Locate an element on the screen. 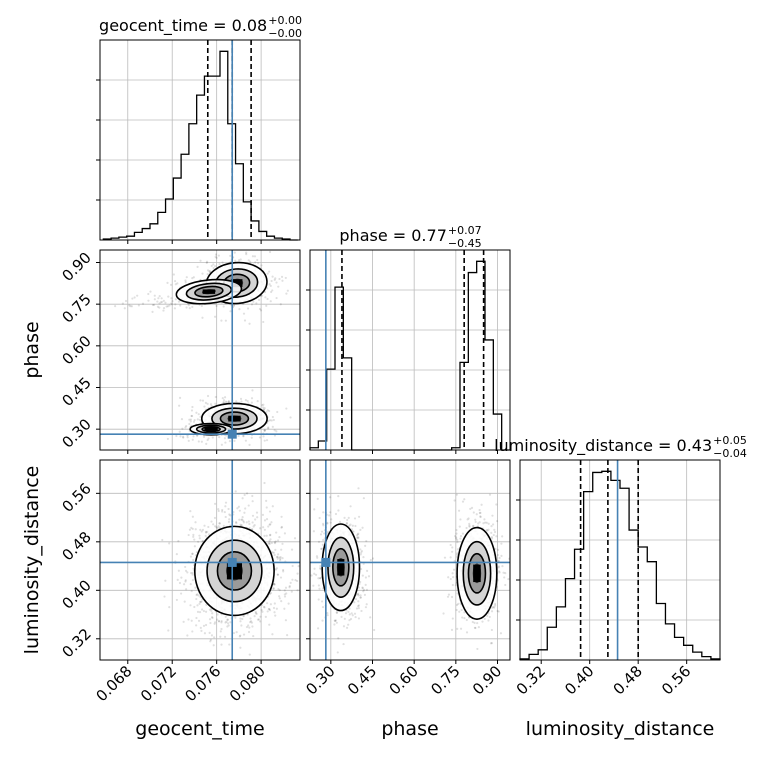 The image size is (760, 760). x-tick-label: 0.56 is located at coordinates (676, 680).